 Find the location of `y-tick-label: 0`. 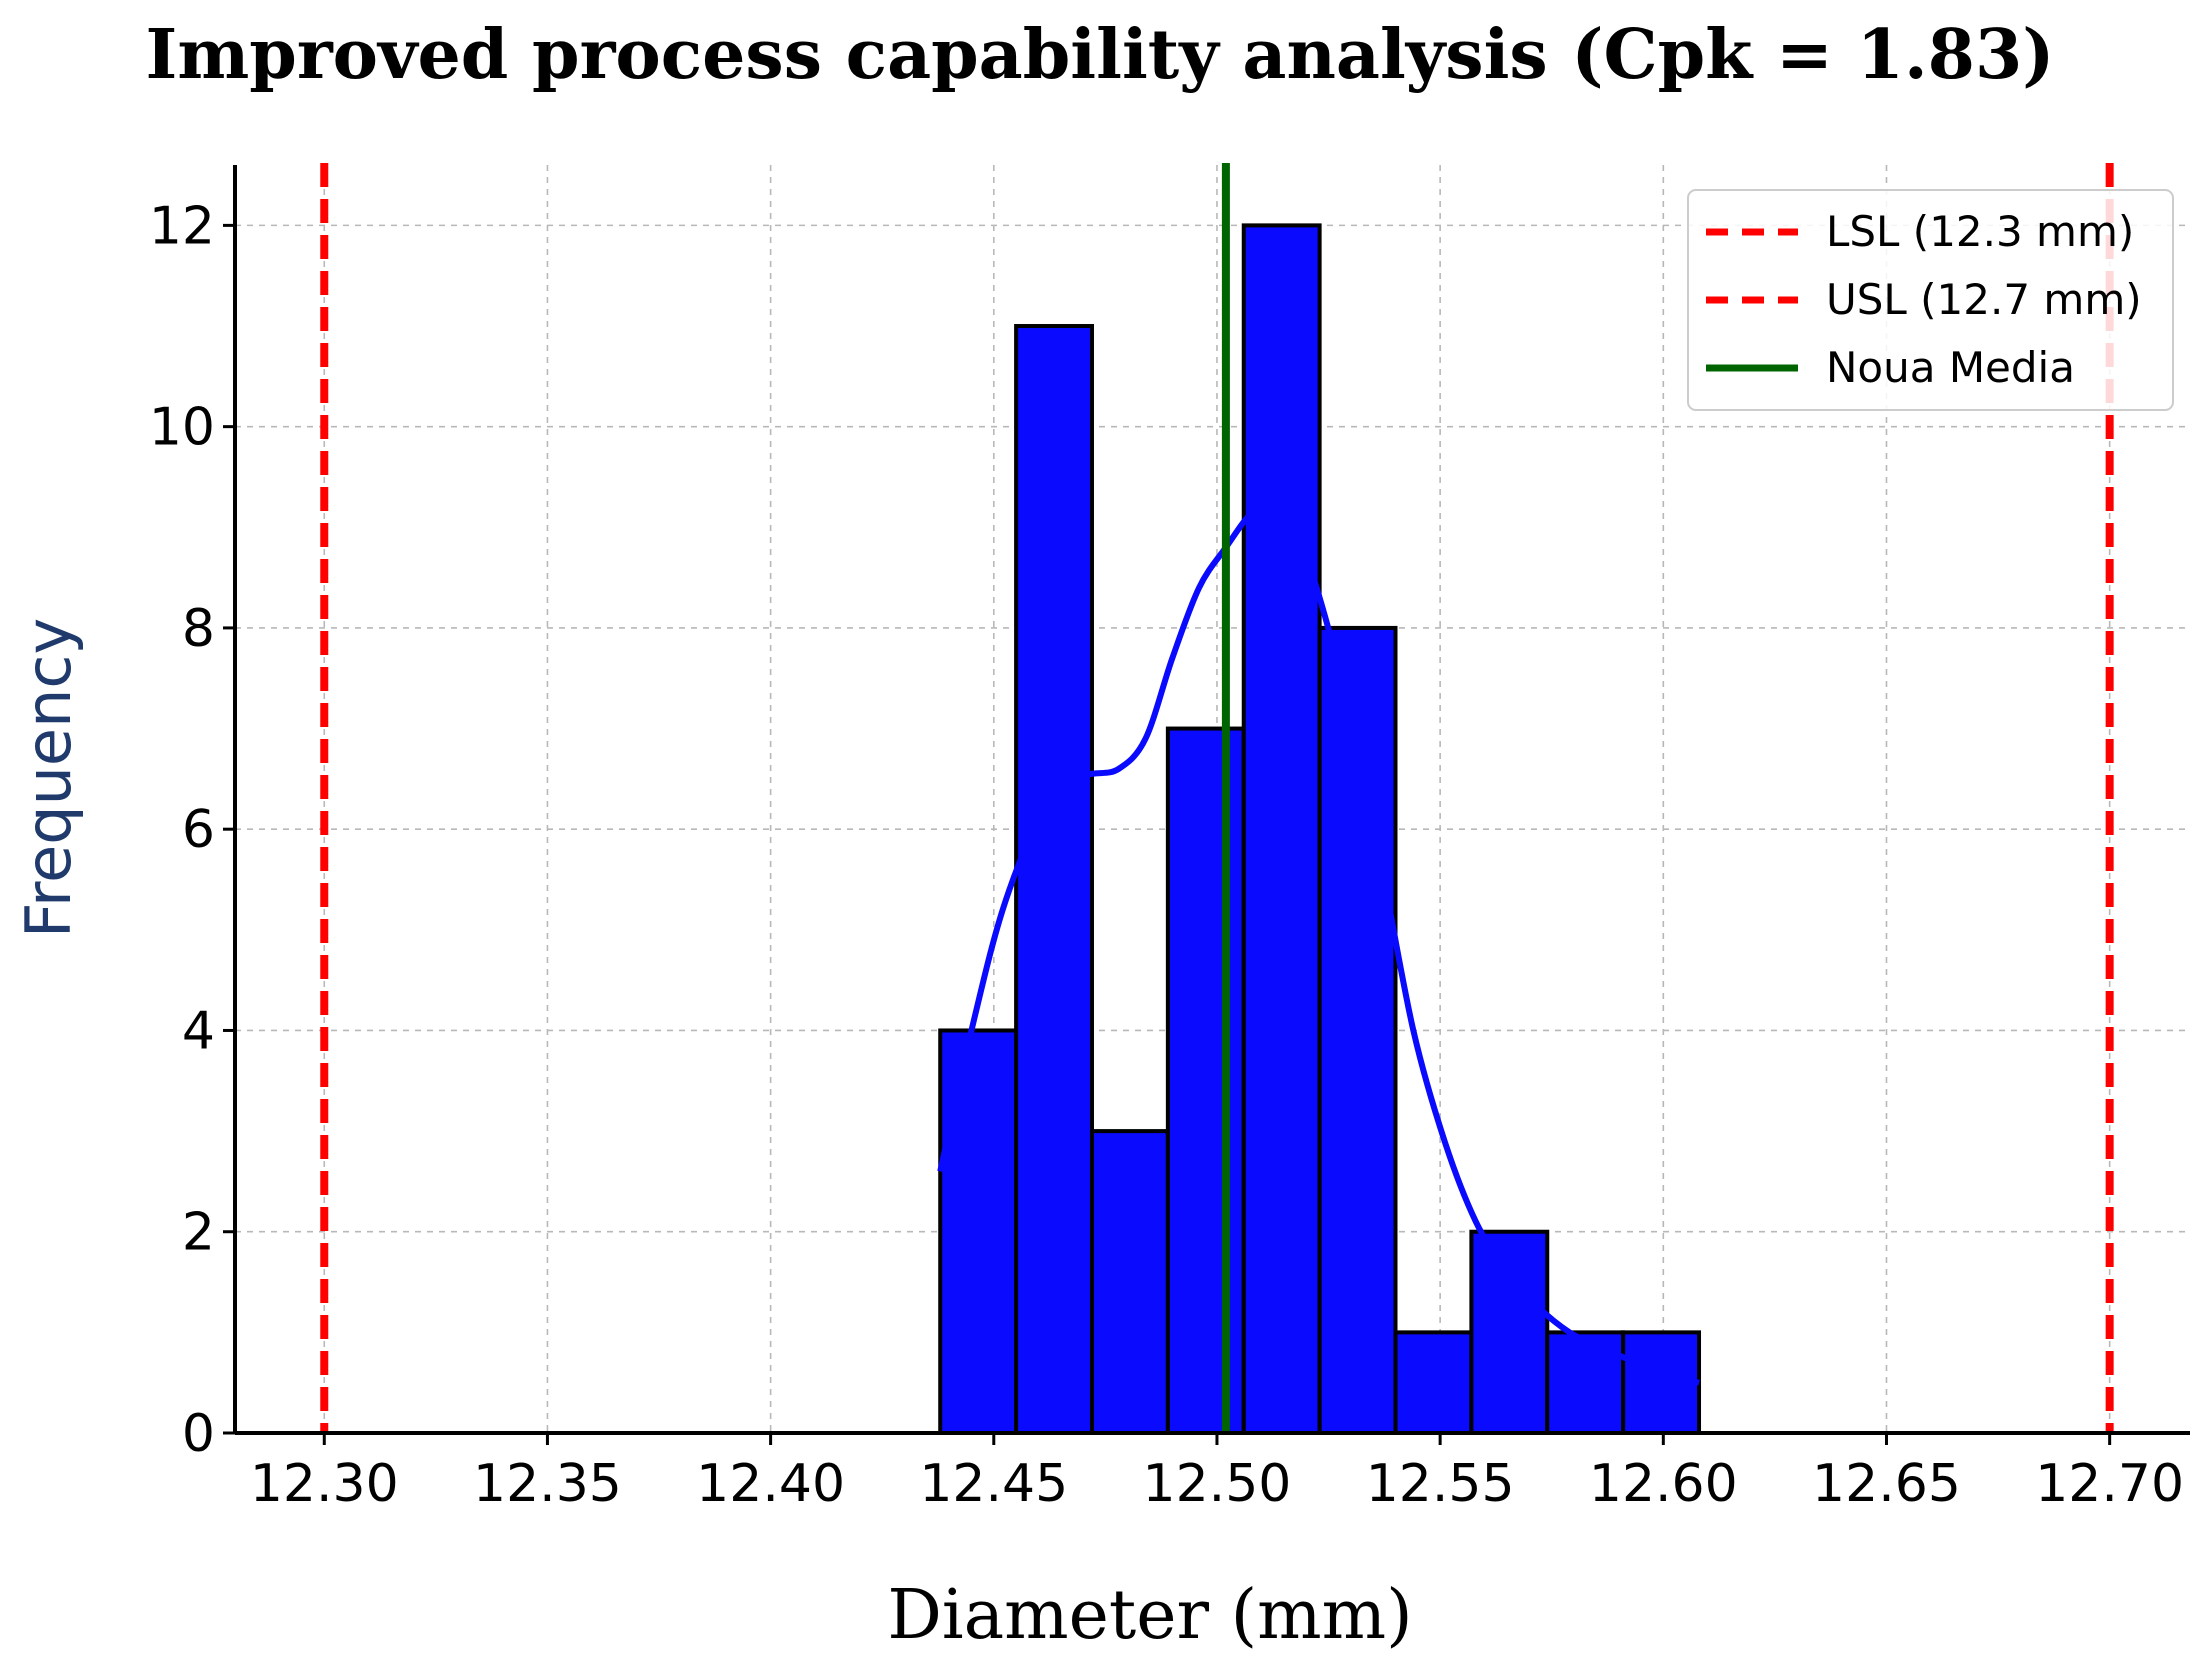

y-tick-label: 0 is located at coordinates (198, 1434).